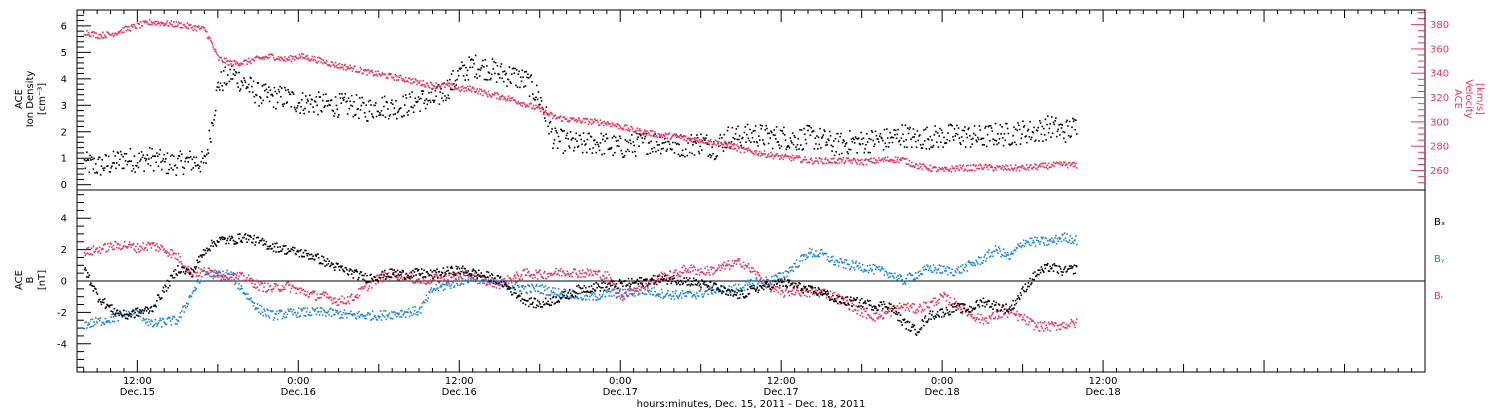  What do you see at coordinates (91, 285) in the screenshot?
I see `bx-point` at bounding box center [91, 285].